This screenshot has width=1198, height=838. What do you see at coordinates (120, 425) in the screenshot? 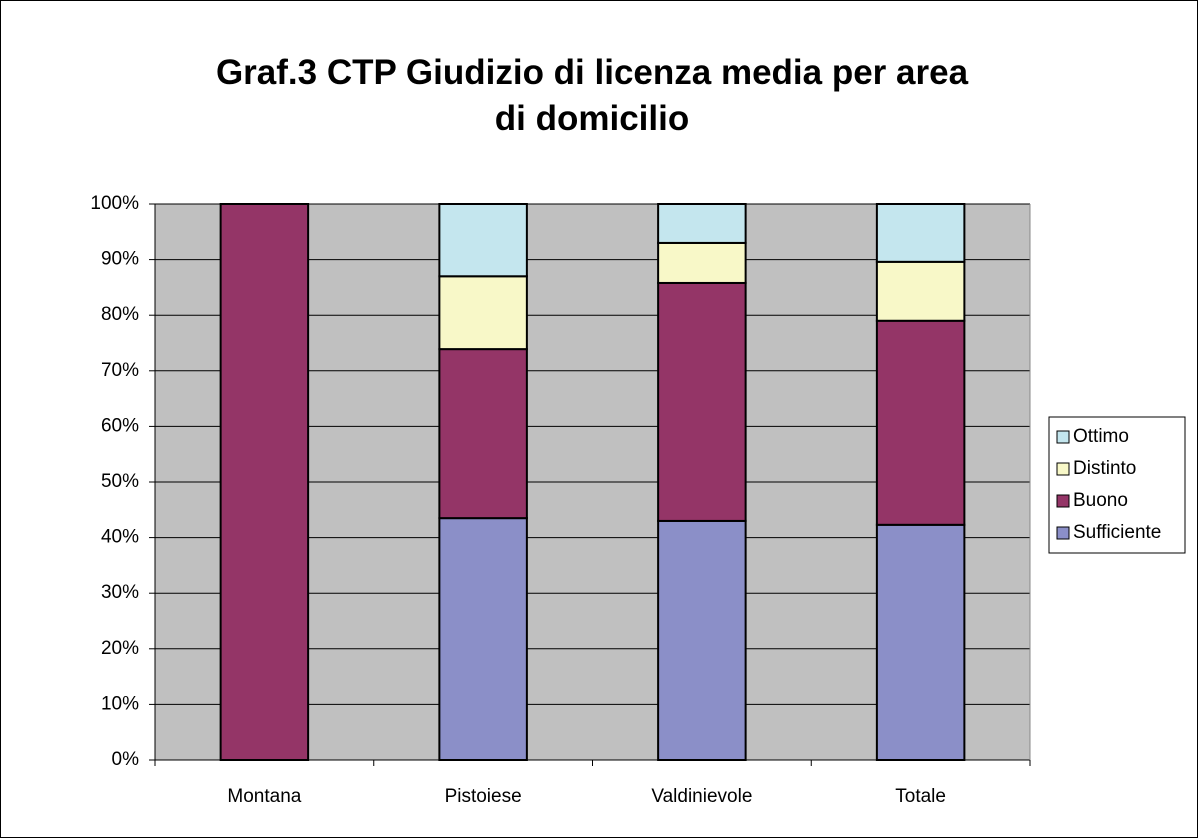
I see `y-tick-label: 60%` at bounding box center [120, 425].